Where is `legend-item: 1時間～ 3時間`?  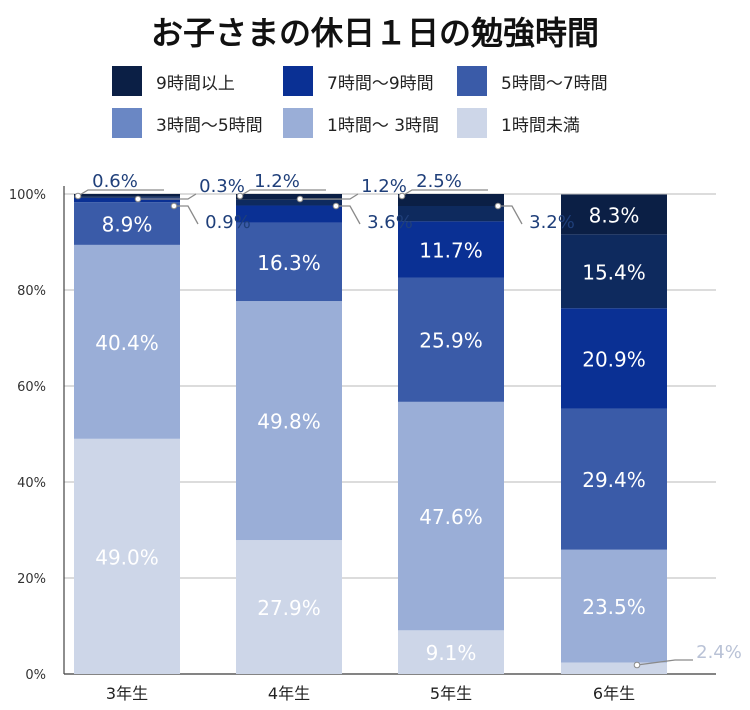 legend-item: 1時間～ 3時間 is located at coordinates (361, 123).